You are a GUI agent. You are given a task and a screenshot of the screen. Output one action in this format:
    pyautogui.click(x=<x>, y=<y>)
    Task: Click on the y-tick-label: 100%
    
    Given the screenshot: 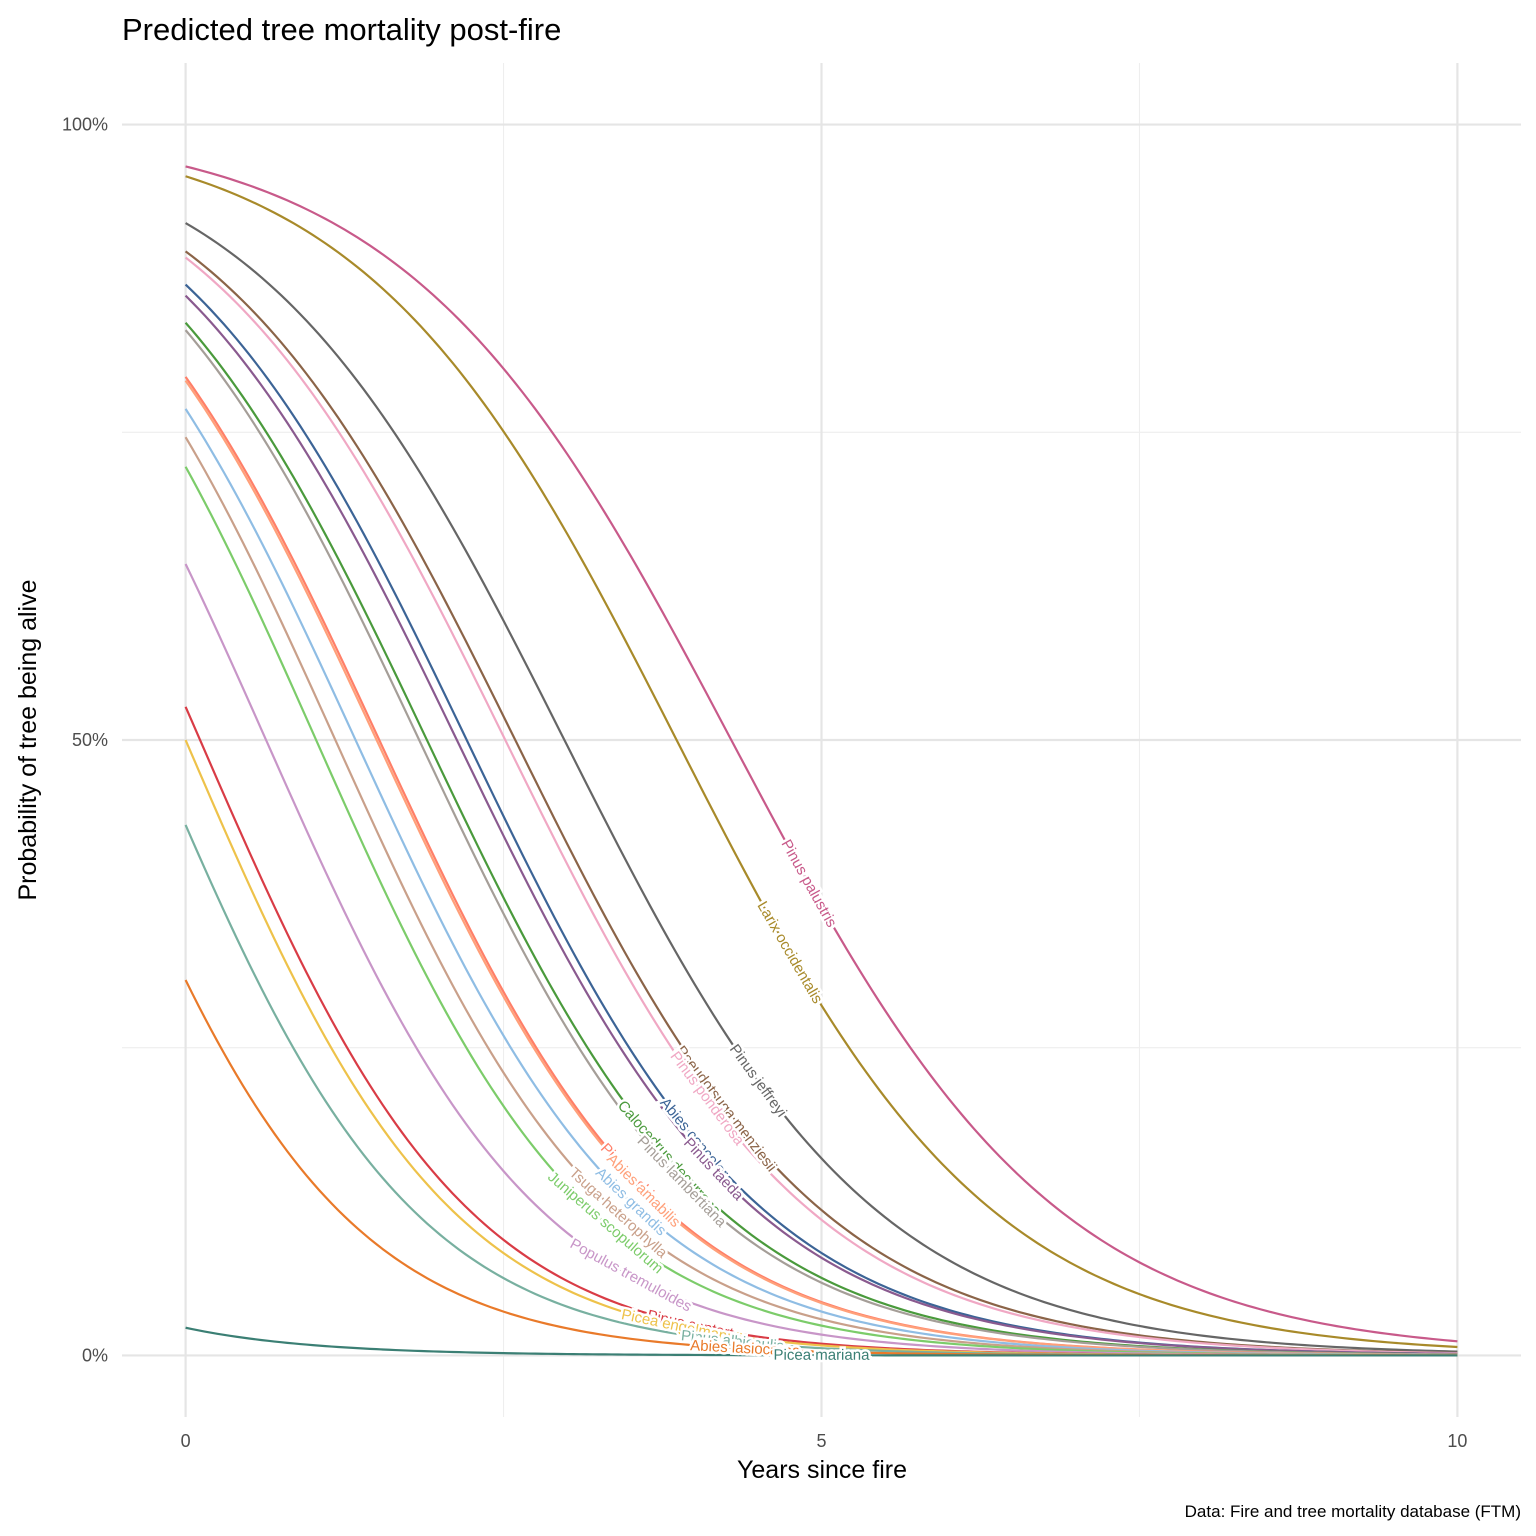 What is the action you would take?
    pyautogui.click(x=85, y=125)
    